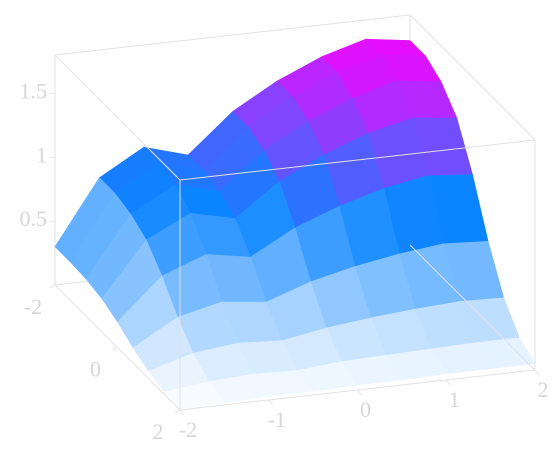  I want to click on x-tick-label: -1, so click(277, 419).